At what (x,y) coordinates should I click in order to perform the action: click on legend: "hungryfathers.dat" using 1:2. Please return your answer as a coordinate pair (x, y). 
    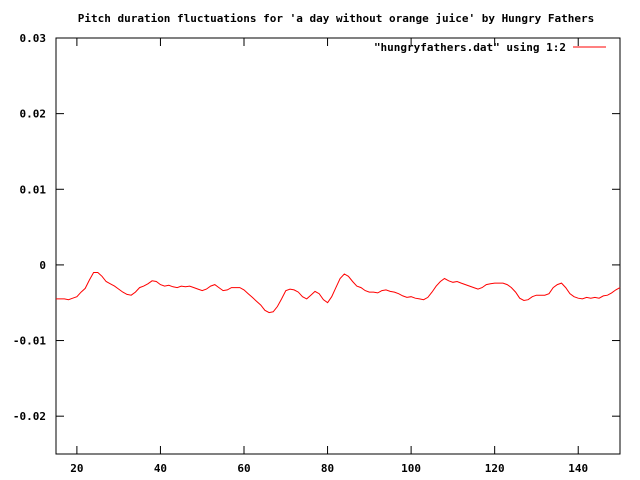
    Looking at the image, I should click on (490, 47).